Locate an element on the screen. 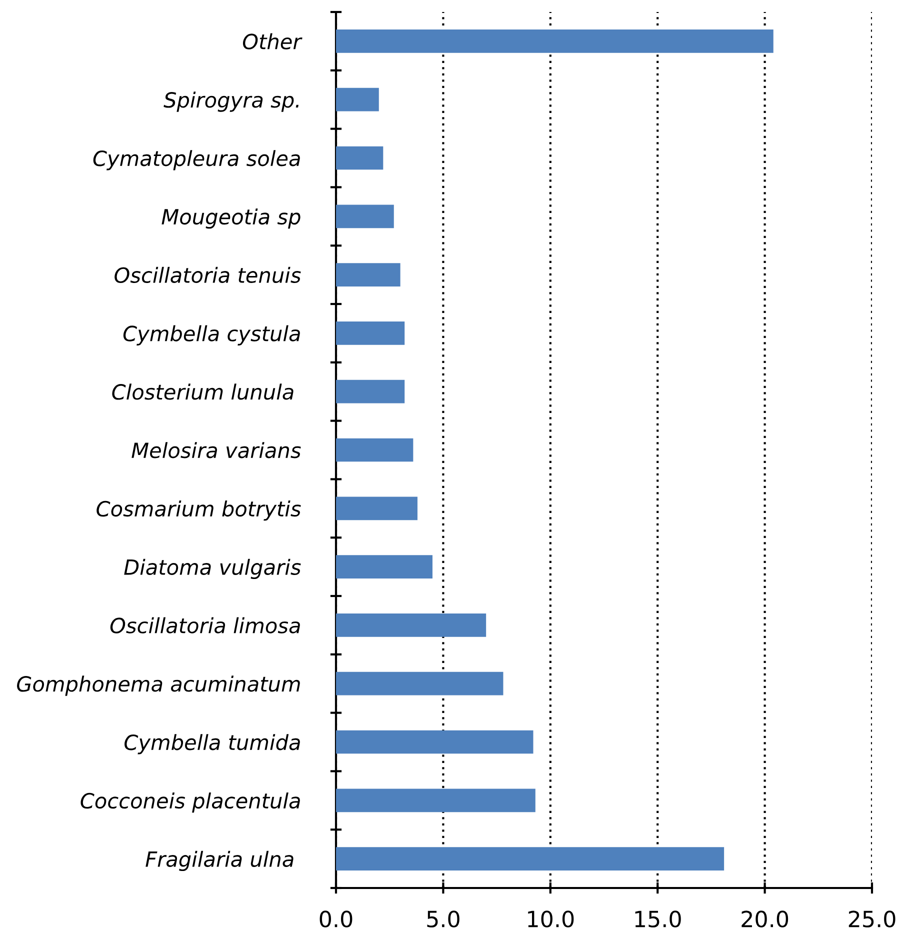 This screenshot has height=944, width=899. x-tick-label: 5.0 is located at coordinates (443, 919).